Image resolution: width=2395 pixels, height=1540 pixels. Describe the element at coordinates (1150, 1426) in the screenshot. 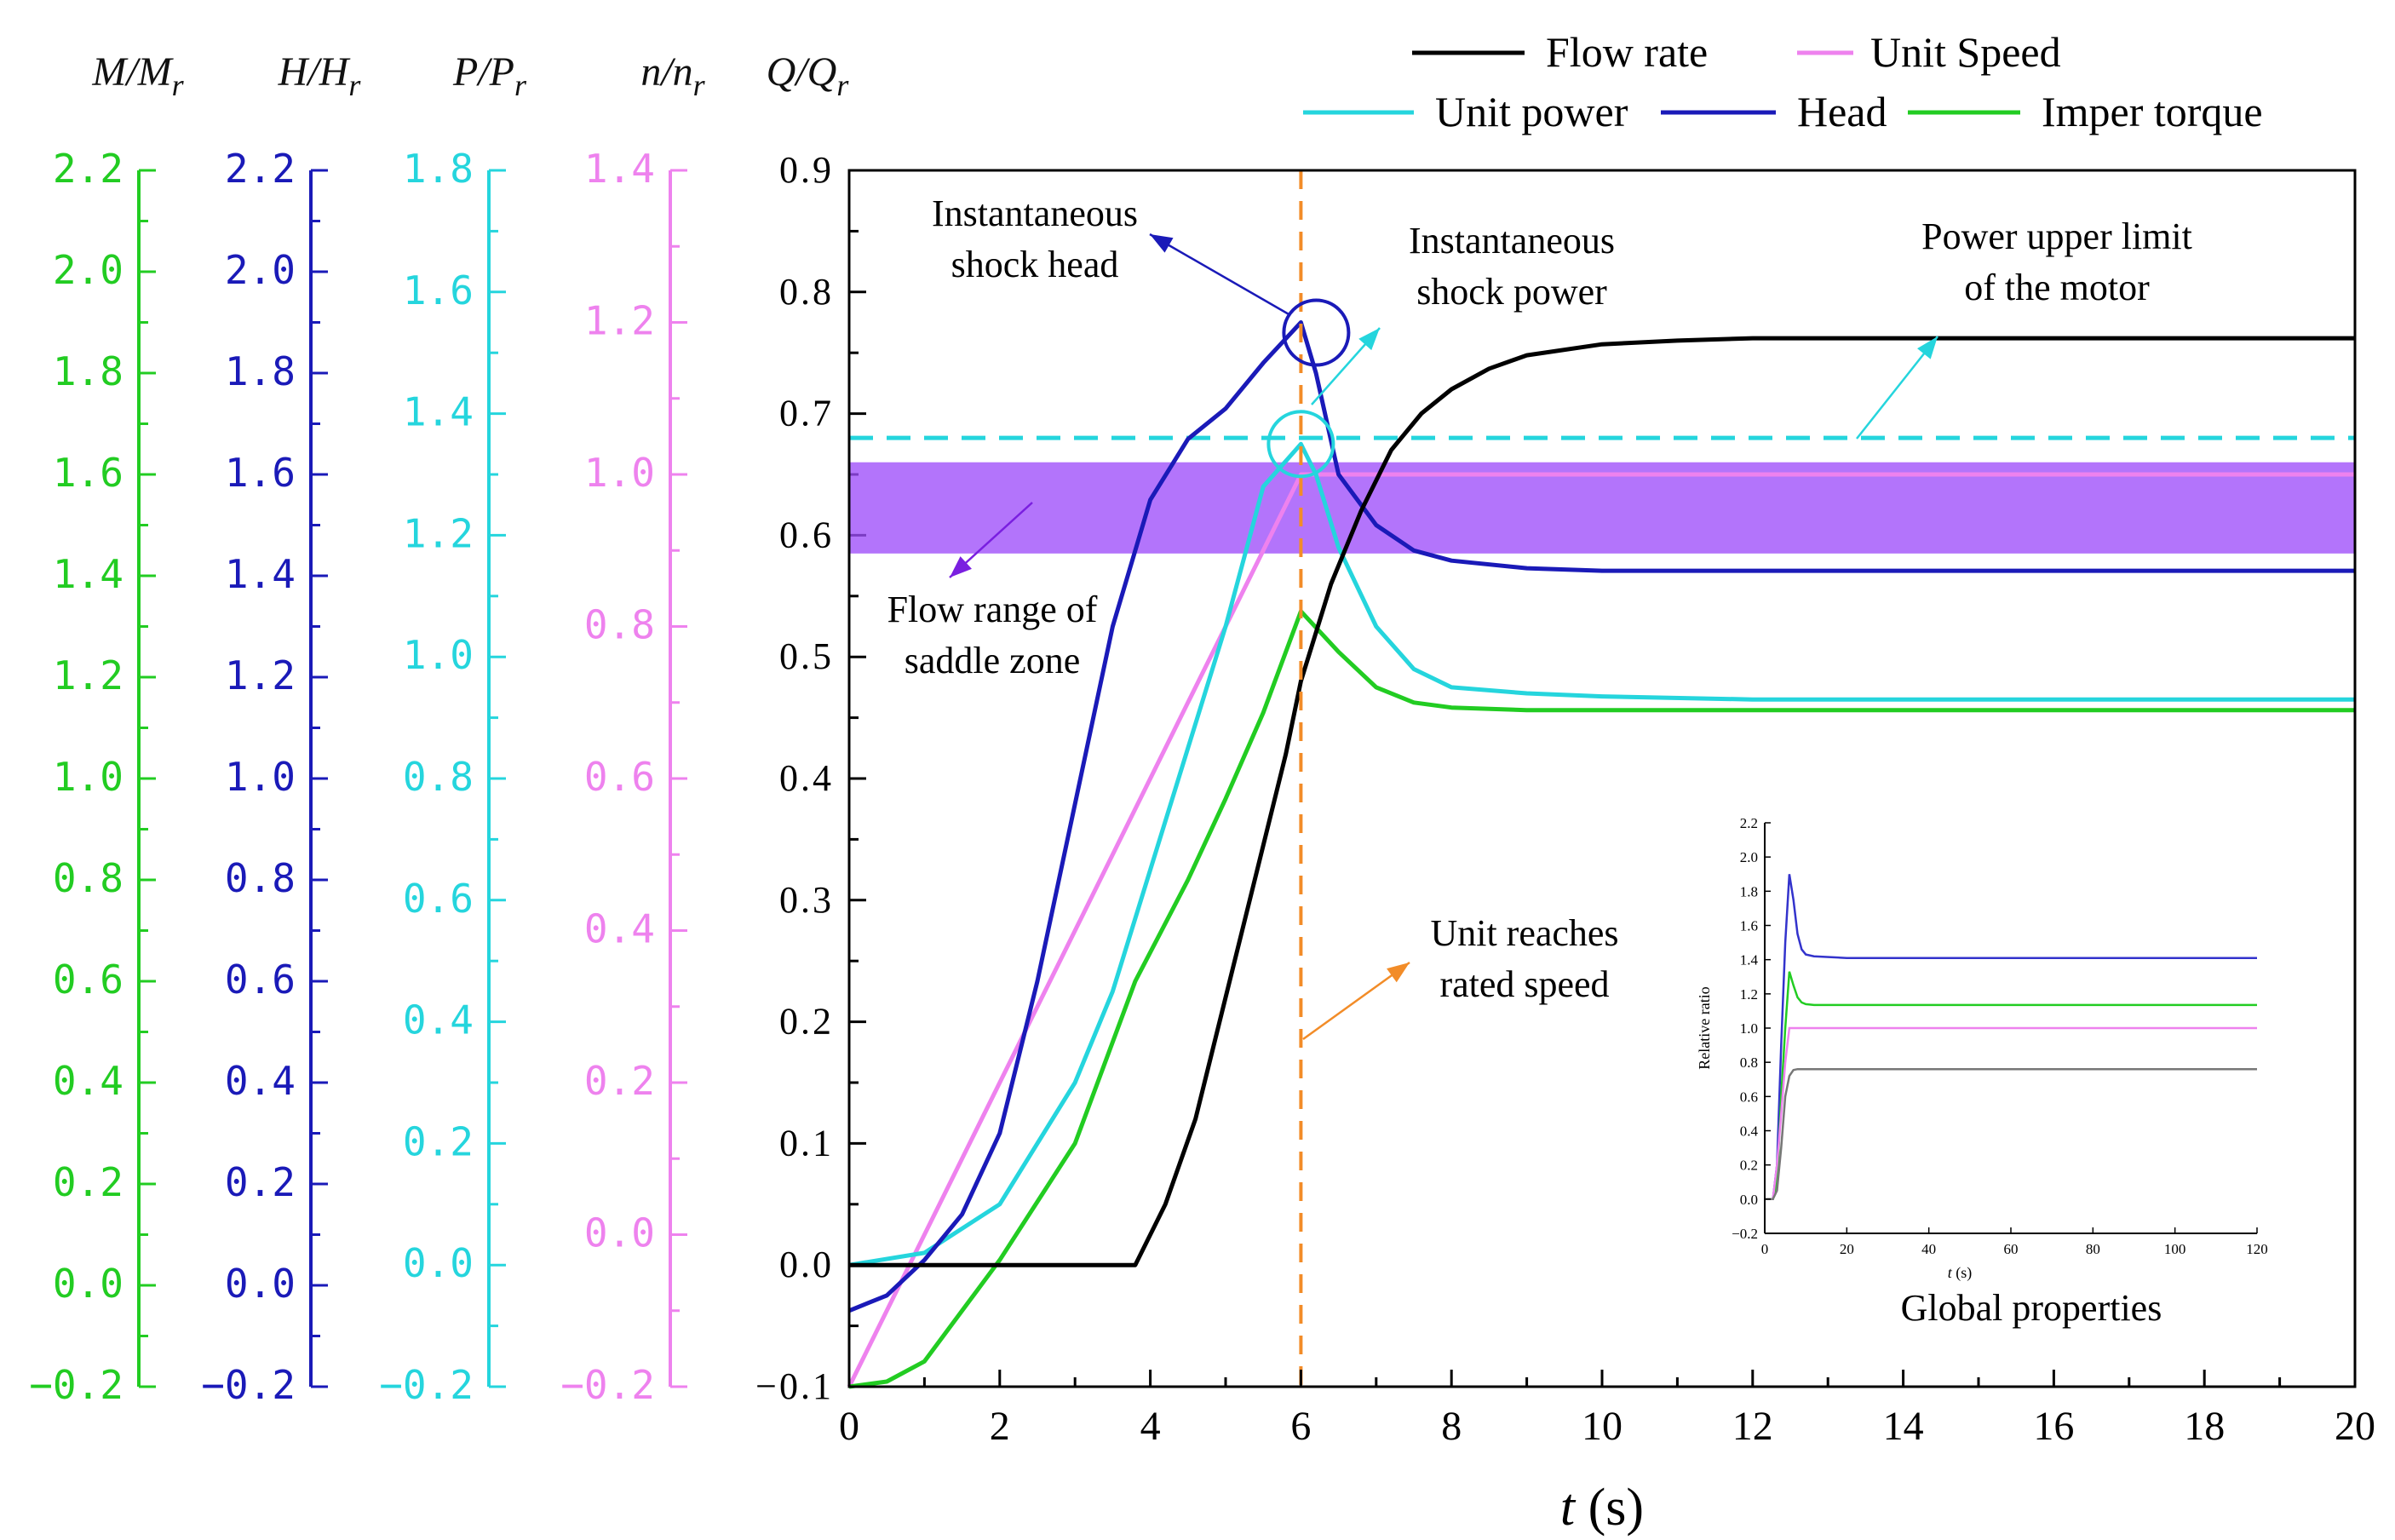

I see `x-tick-label: 4` at that location.